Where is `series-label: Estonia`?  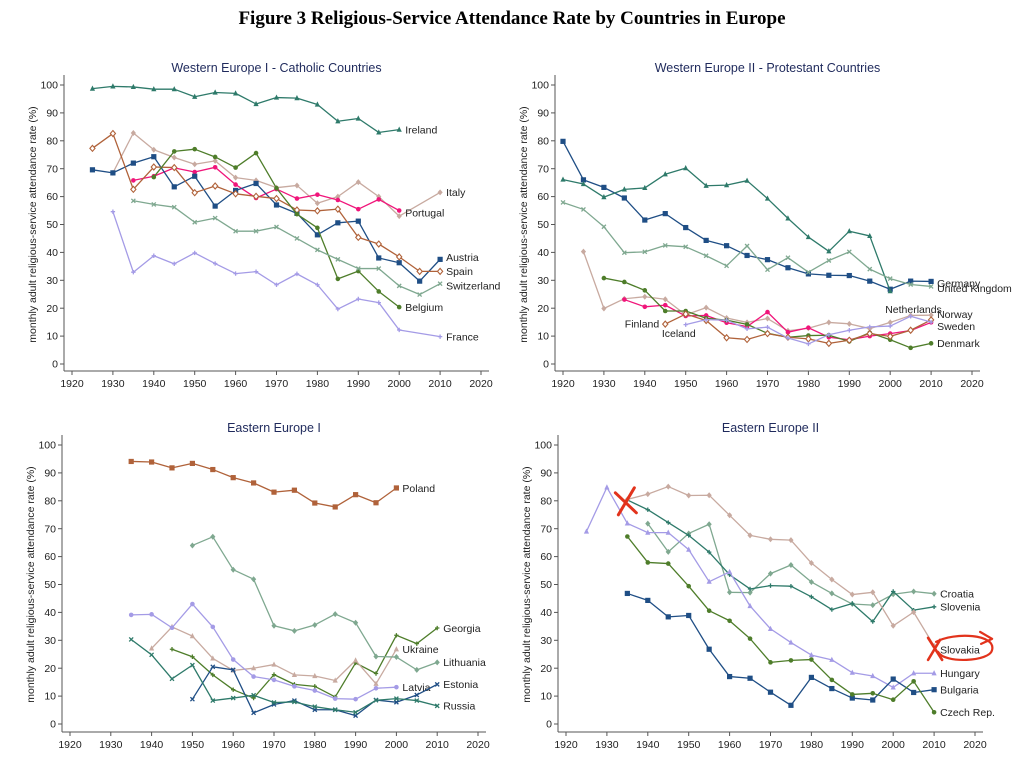 series-label: Estonia is located at coordinates (460, 685).